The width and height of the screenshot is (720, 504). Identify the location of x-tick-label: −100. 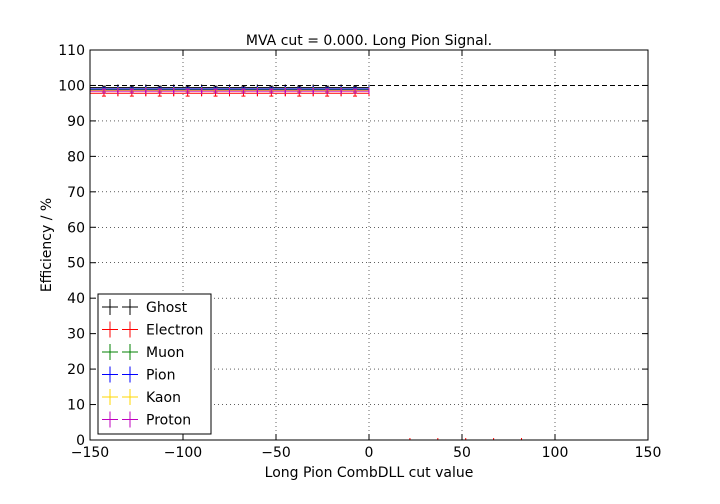
(183, 453).